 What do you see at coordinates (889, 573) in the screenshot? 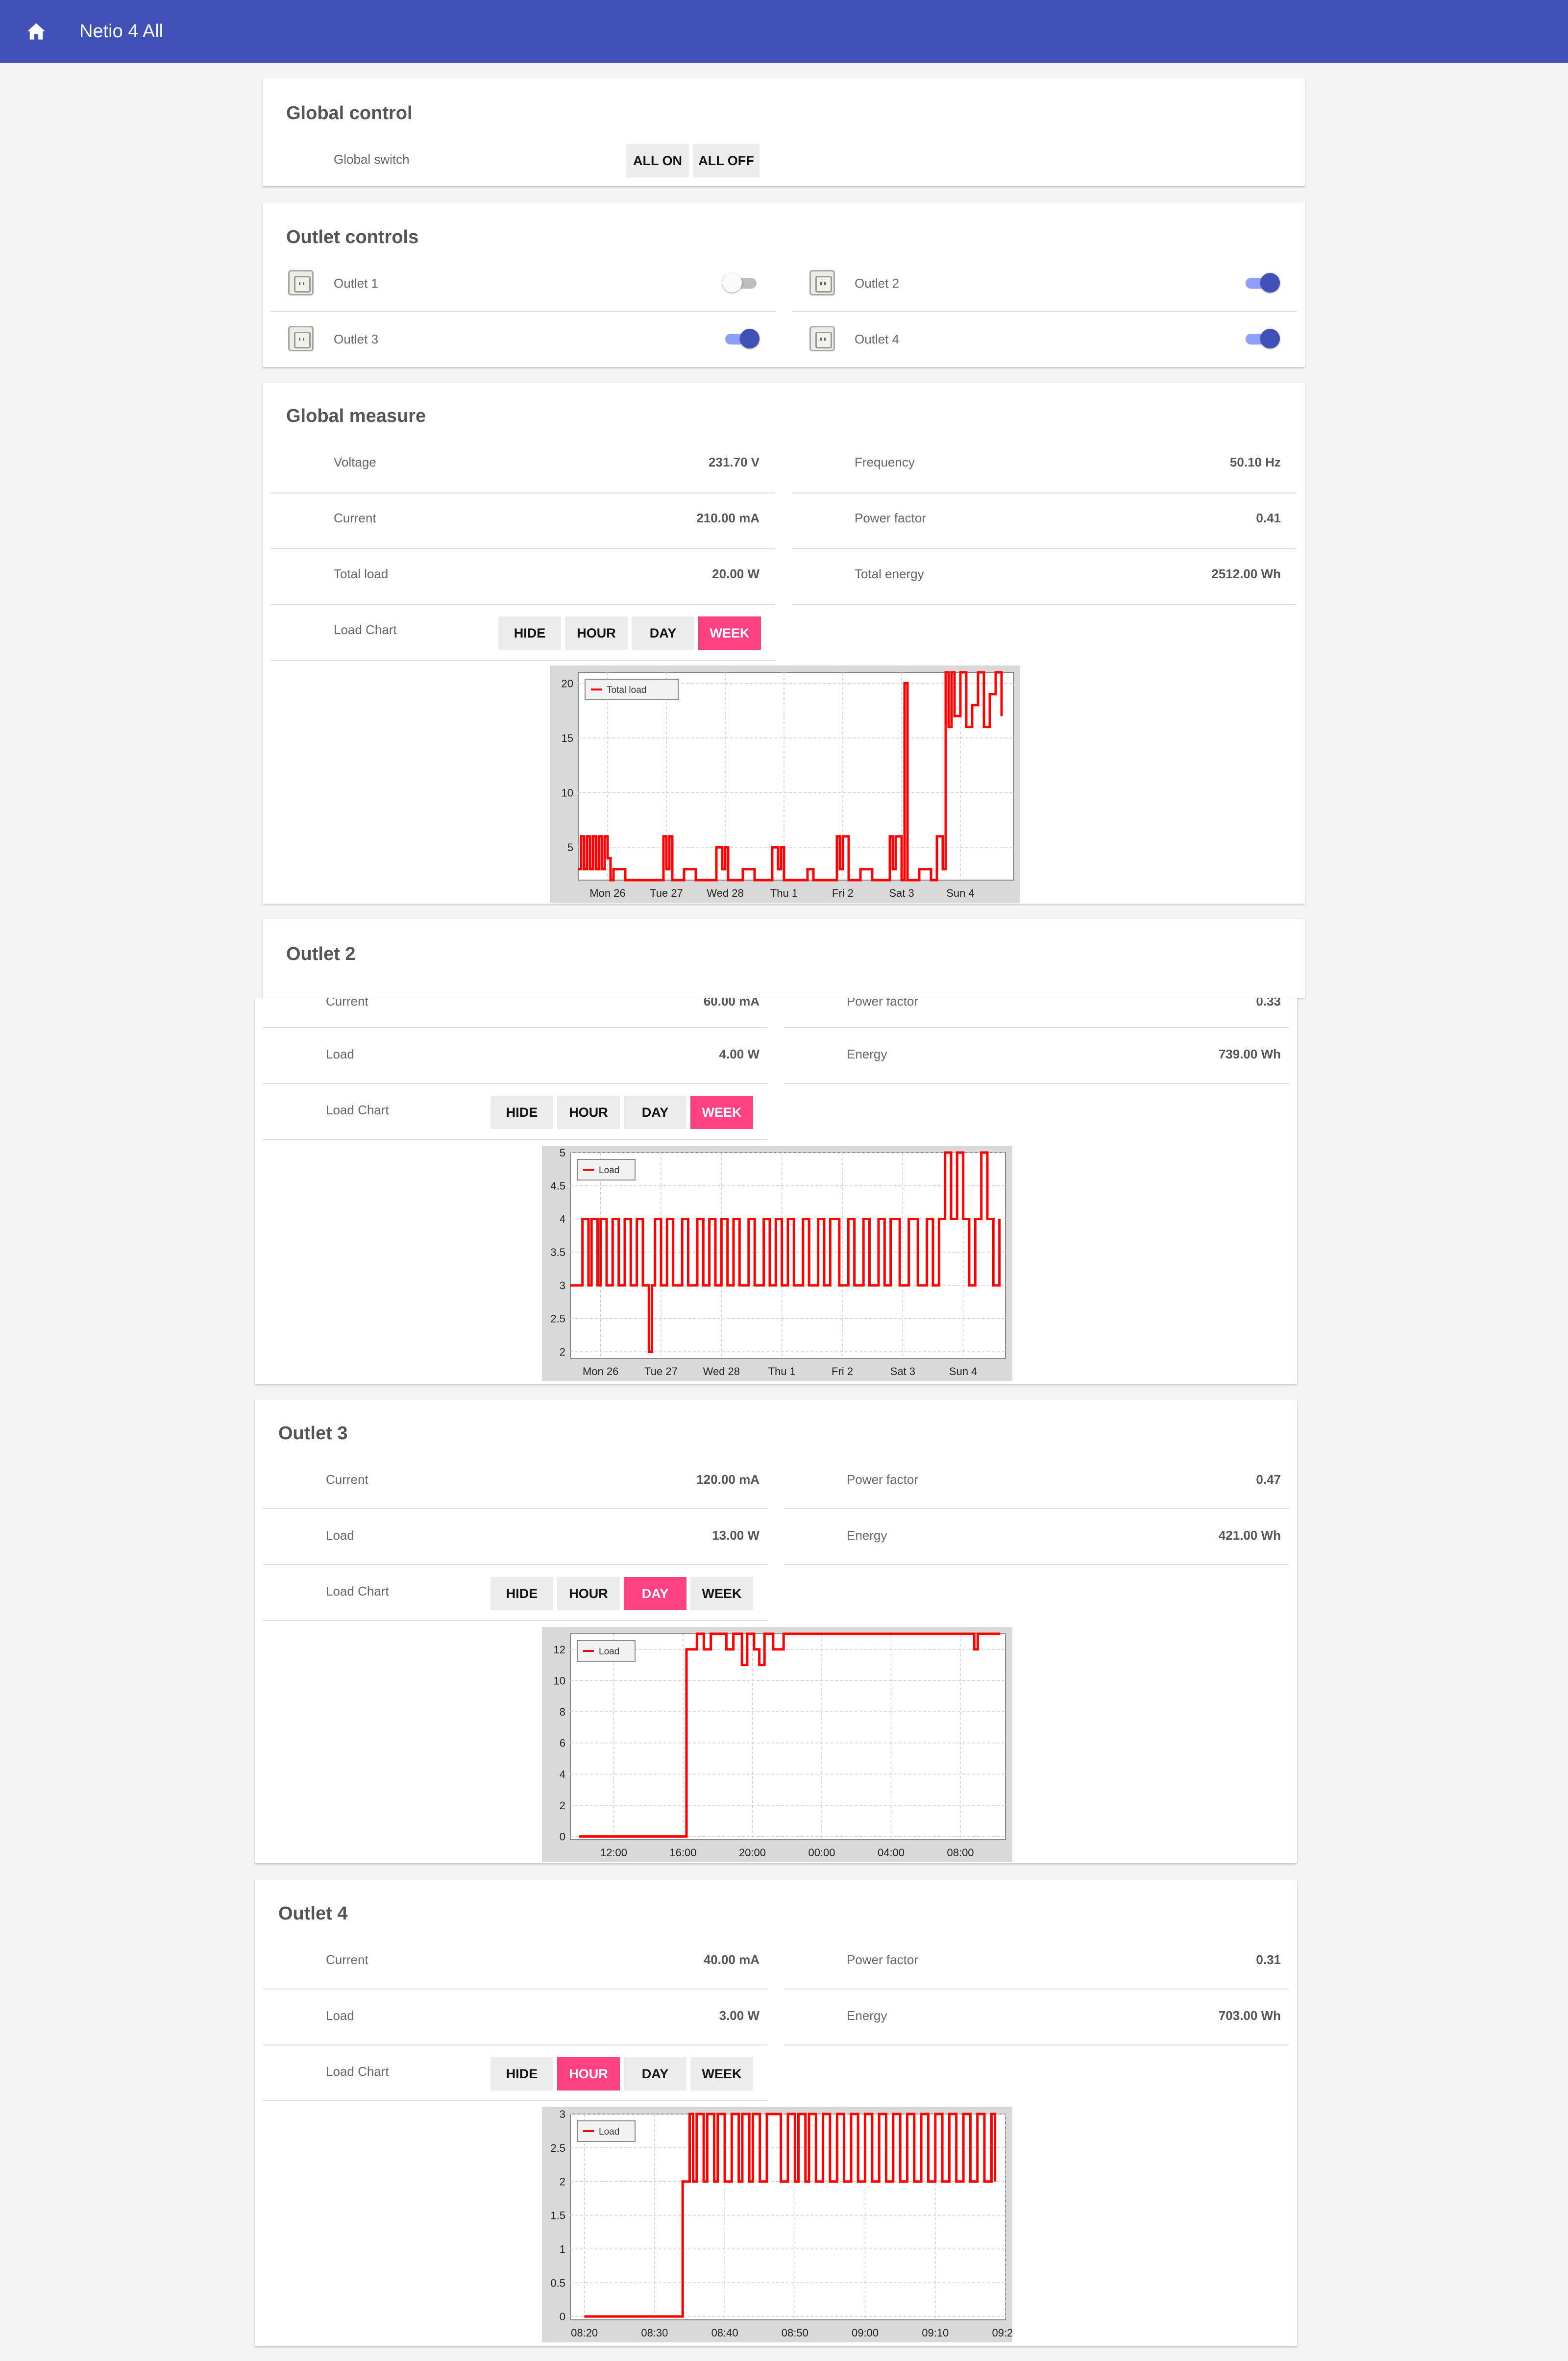
I see `total-energy-label: Total energy` at bounding box center [889, 573].